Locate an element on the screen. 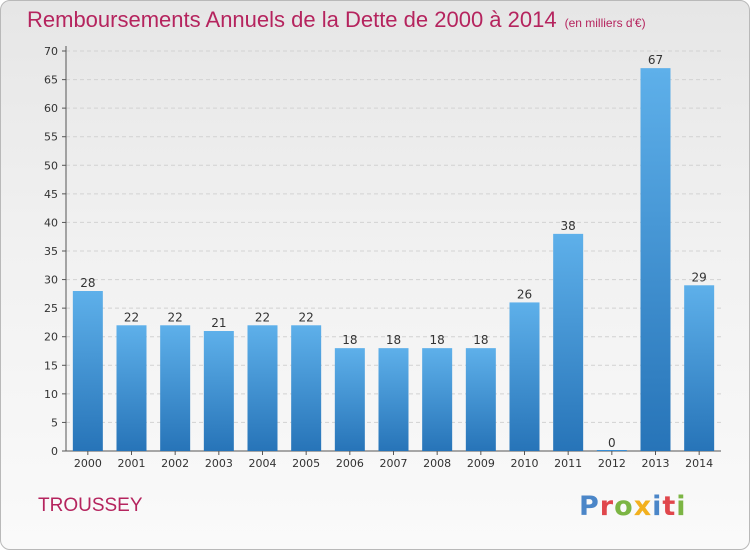  y-tick-label: 35 is located at coordinates (51, 251).